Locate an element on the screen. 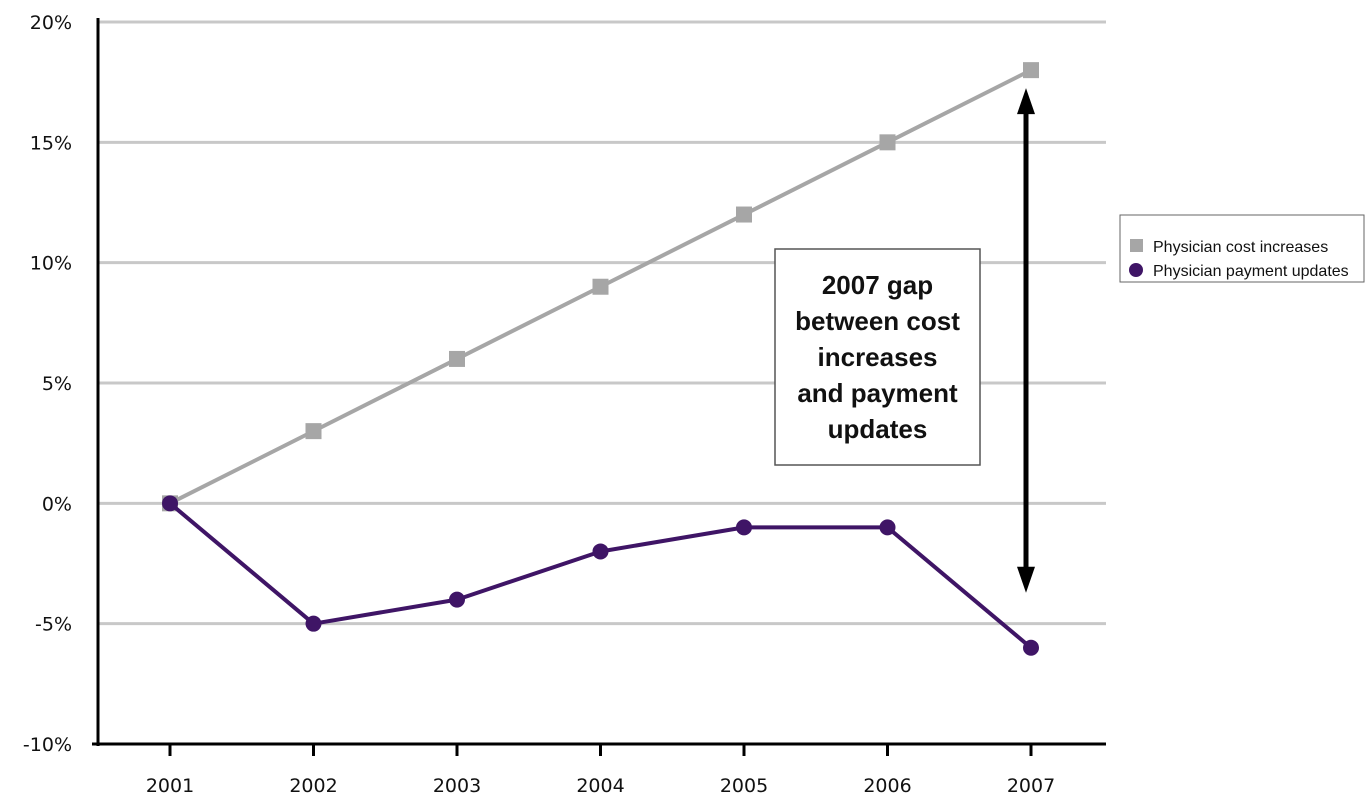  legend-box is located at coordinates (1242, 248).